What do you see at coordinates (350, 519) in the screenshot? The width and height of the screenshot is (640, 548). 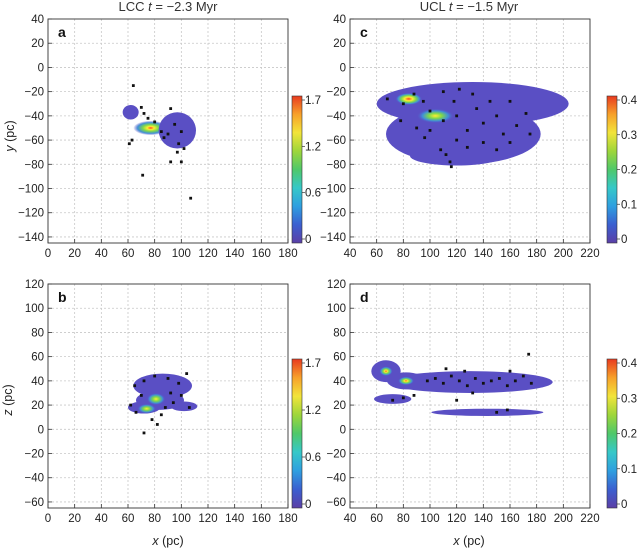 I see `x-tick-label: 40` at bounding box center [350, 519].